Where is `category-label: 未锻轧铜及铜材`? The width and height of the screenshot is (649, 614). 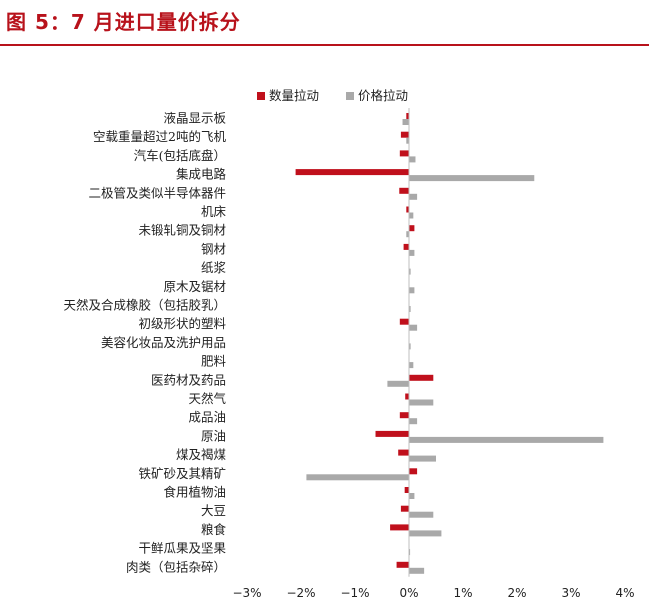 category-label: 未锻轧铜及铜材 is located at coordinates (182, 230).